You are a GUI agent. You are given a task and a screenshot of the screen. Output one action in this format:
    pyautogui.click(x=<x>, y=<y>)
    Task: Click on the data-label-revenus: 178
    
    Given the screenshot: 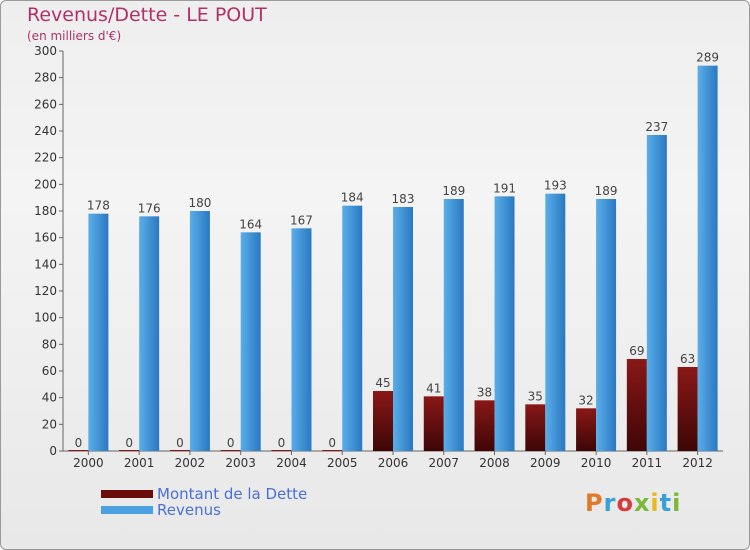 What is the action you would take?
    pyautogui.click(x=98, y=206)
    